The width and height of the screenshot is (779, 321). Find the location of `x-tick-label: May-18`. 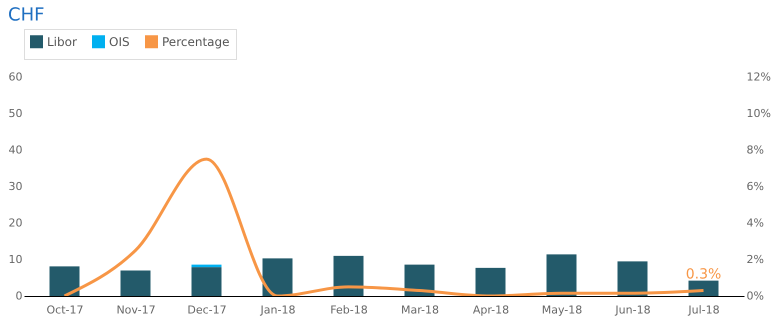

x-tick-label: May-18 is located at coordinates (562, 310).